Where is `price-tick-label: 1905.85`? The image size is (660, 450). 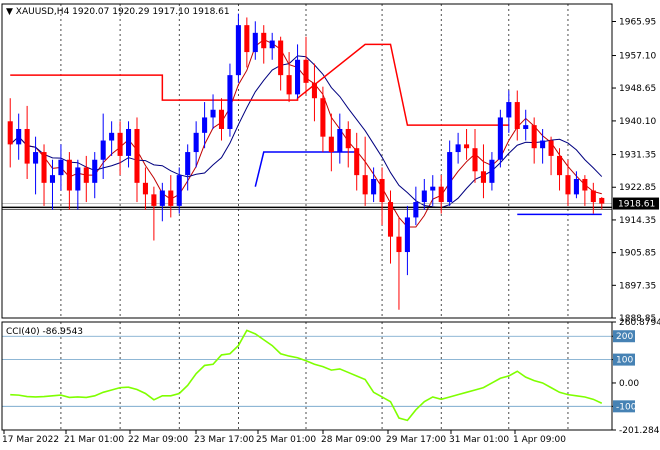
price-tick-label: 1905.85 is located at coordinates (637, 254).